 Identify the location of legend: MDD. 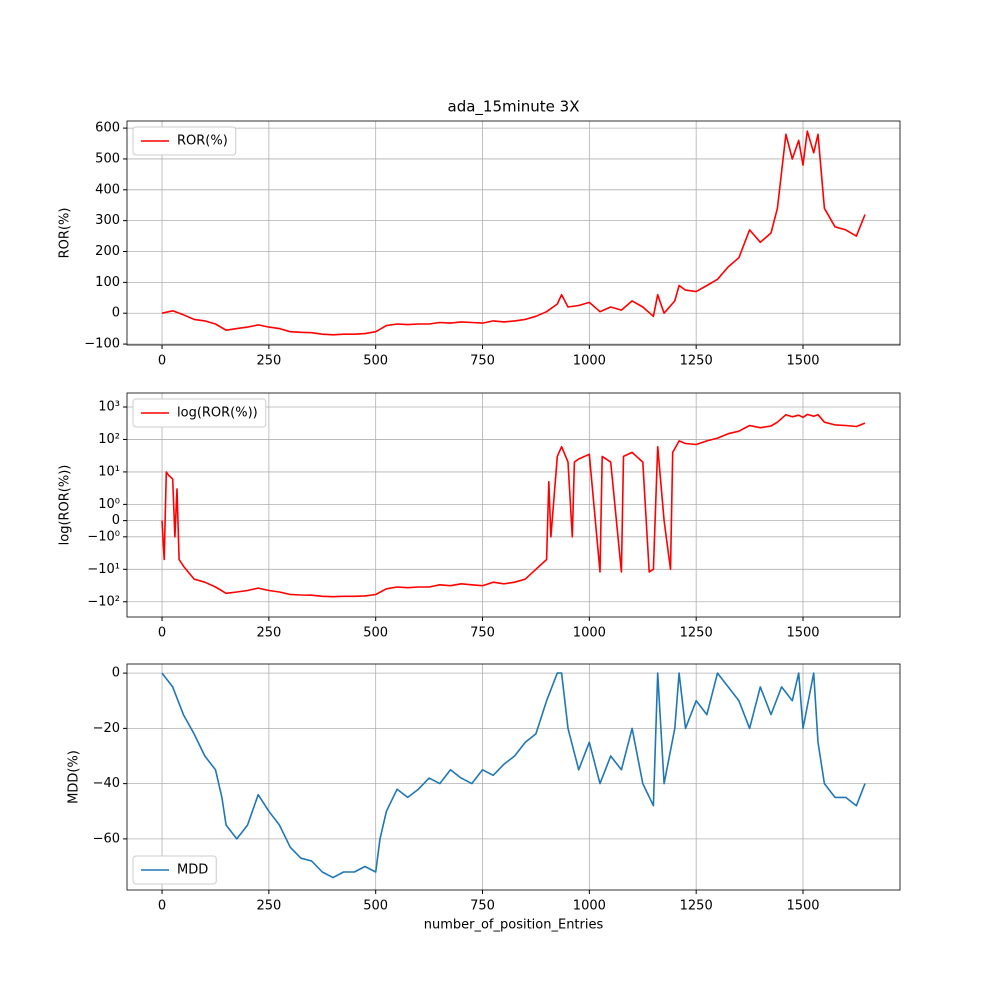
(174, 870).